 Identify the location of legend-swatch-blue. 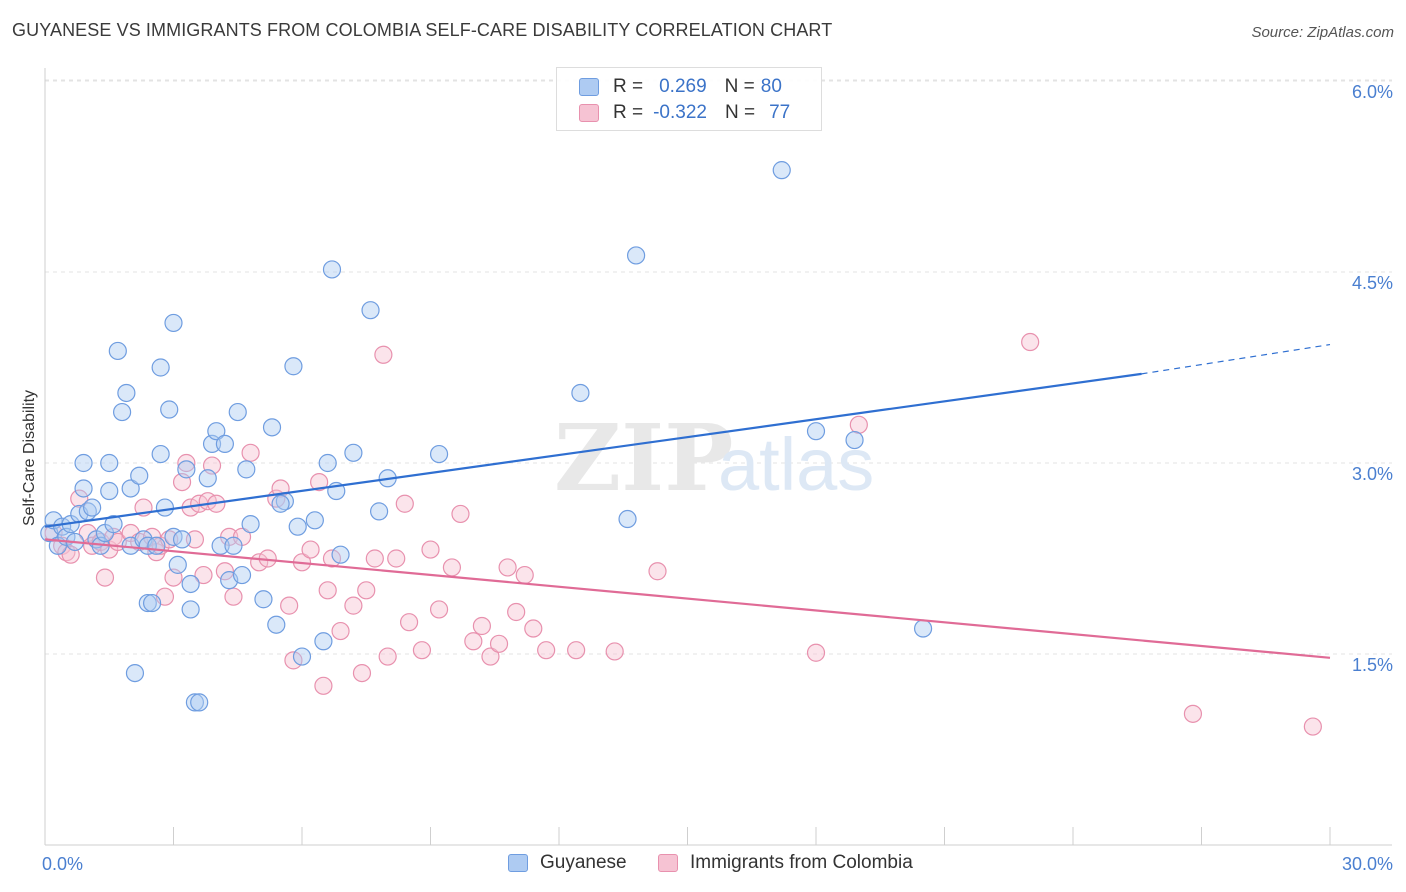
(589, 87).